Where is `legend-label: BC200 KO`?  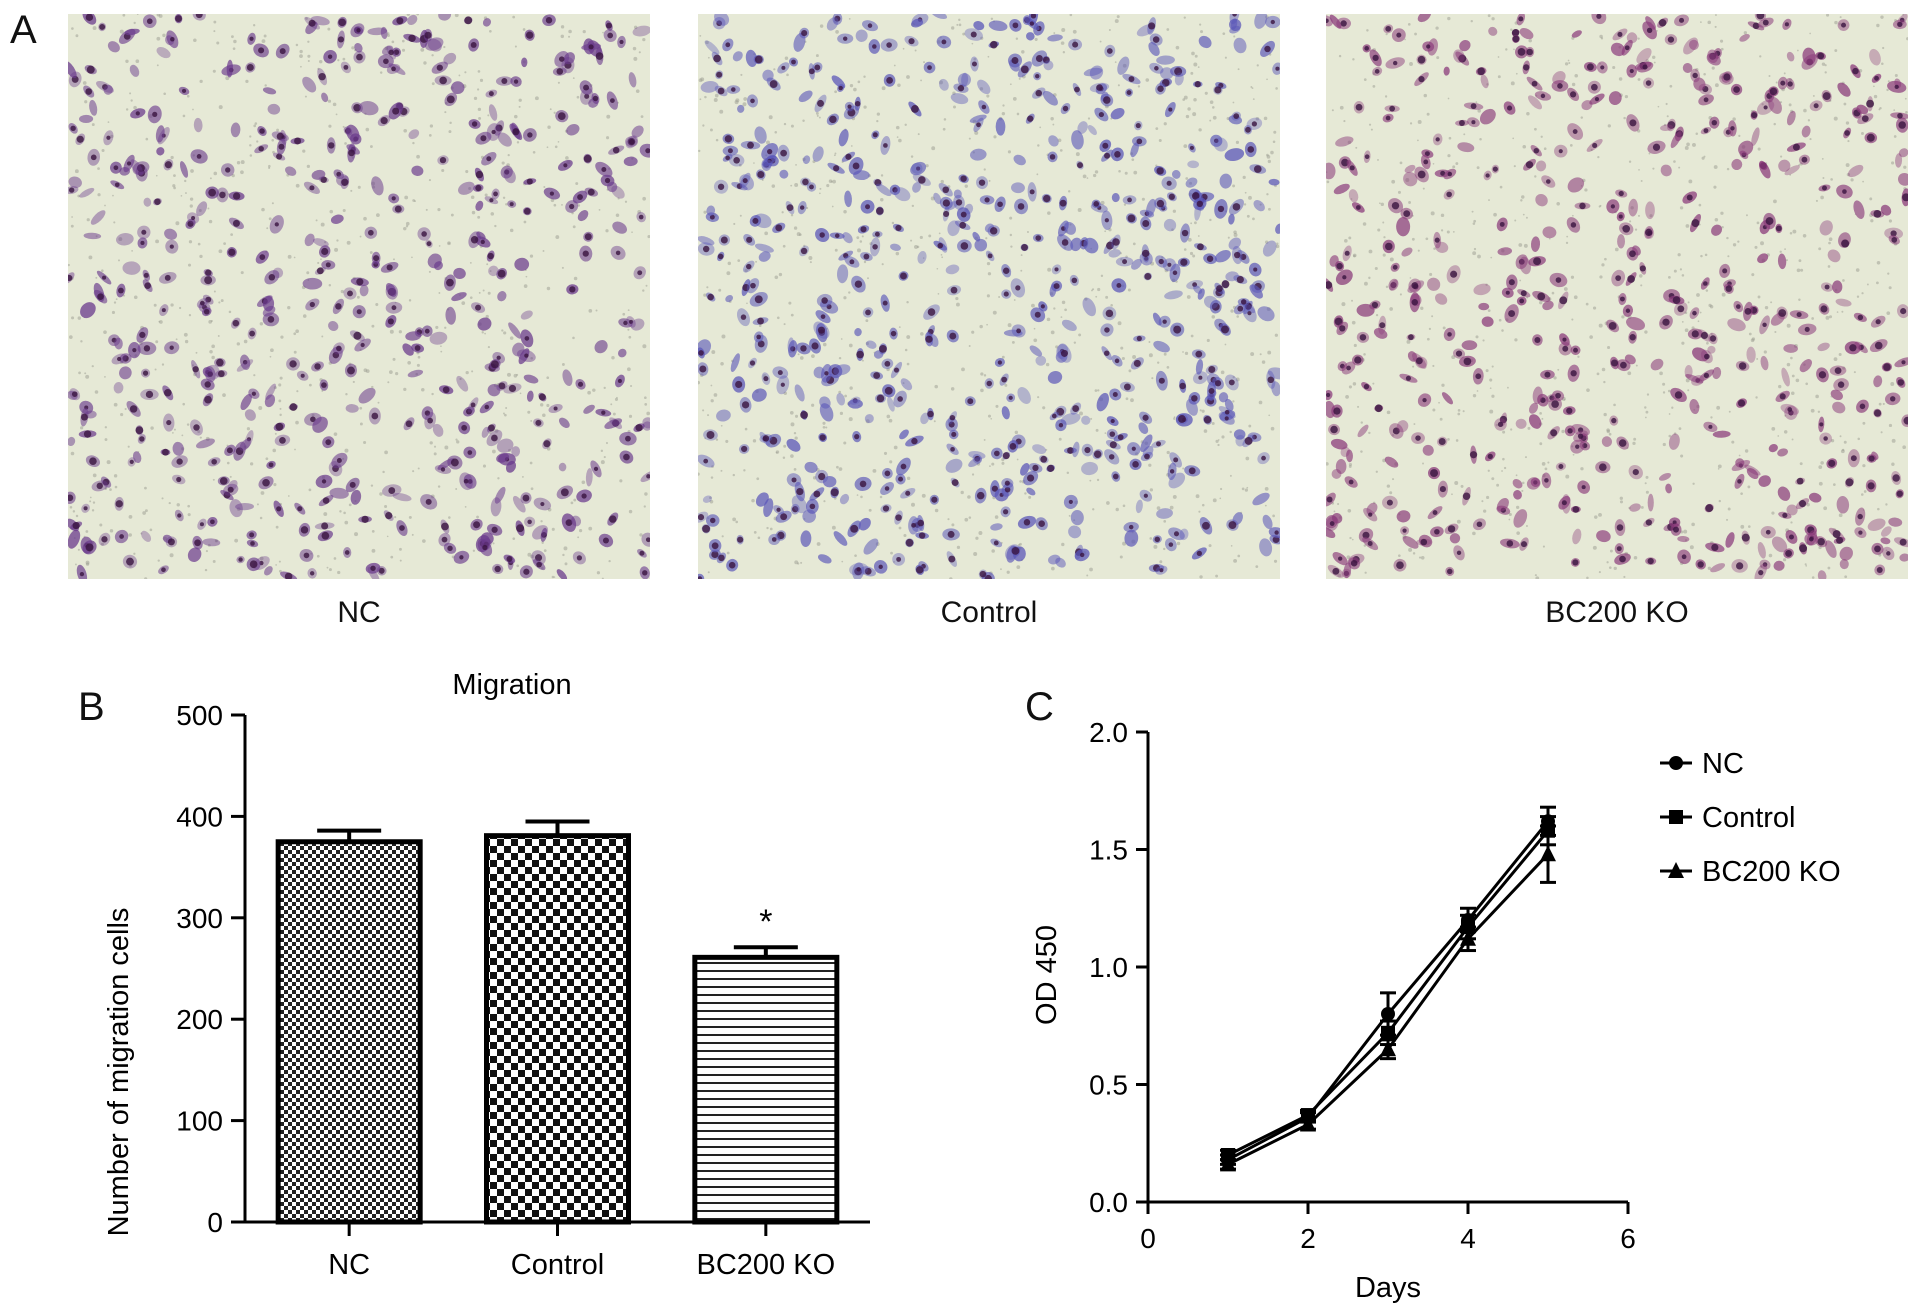 legend-label: BC200 KO is located at coordinates (1771, 872).